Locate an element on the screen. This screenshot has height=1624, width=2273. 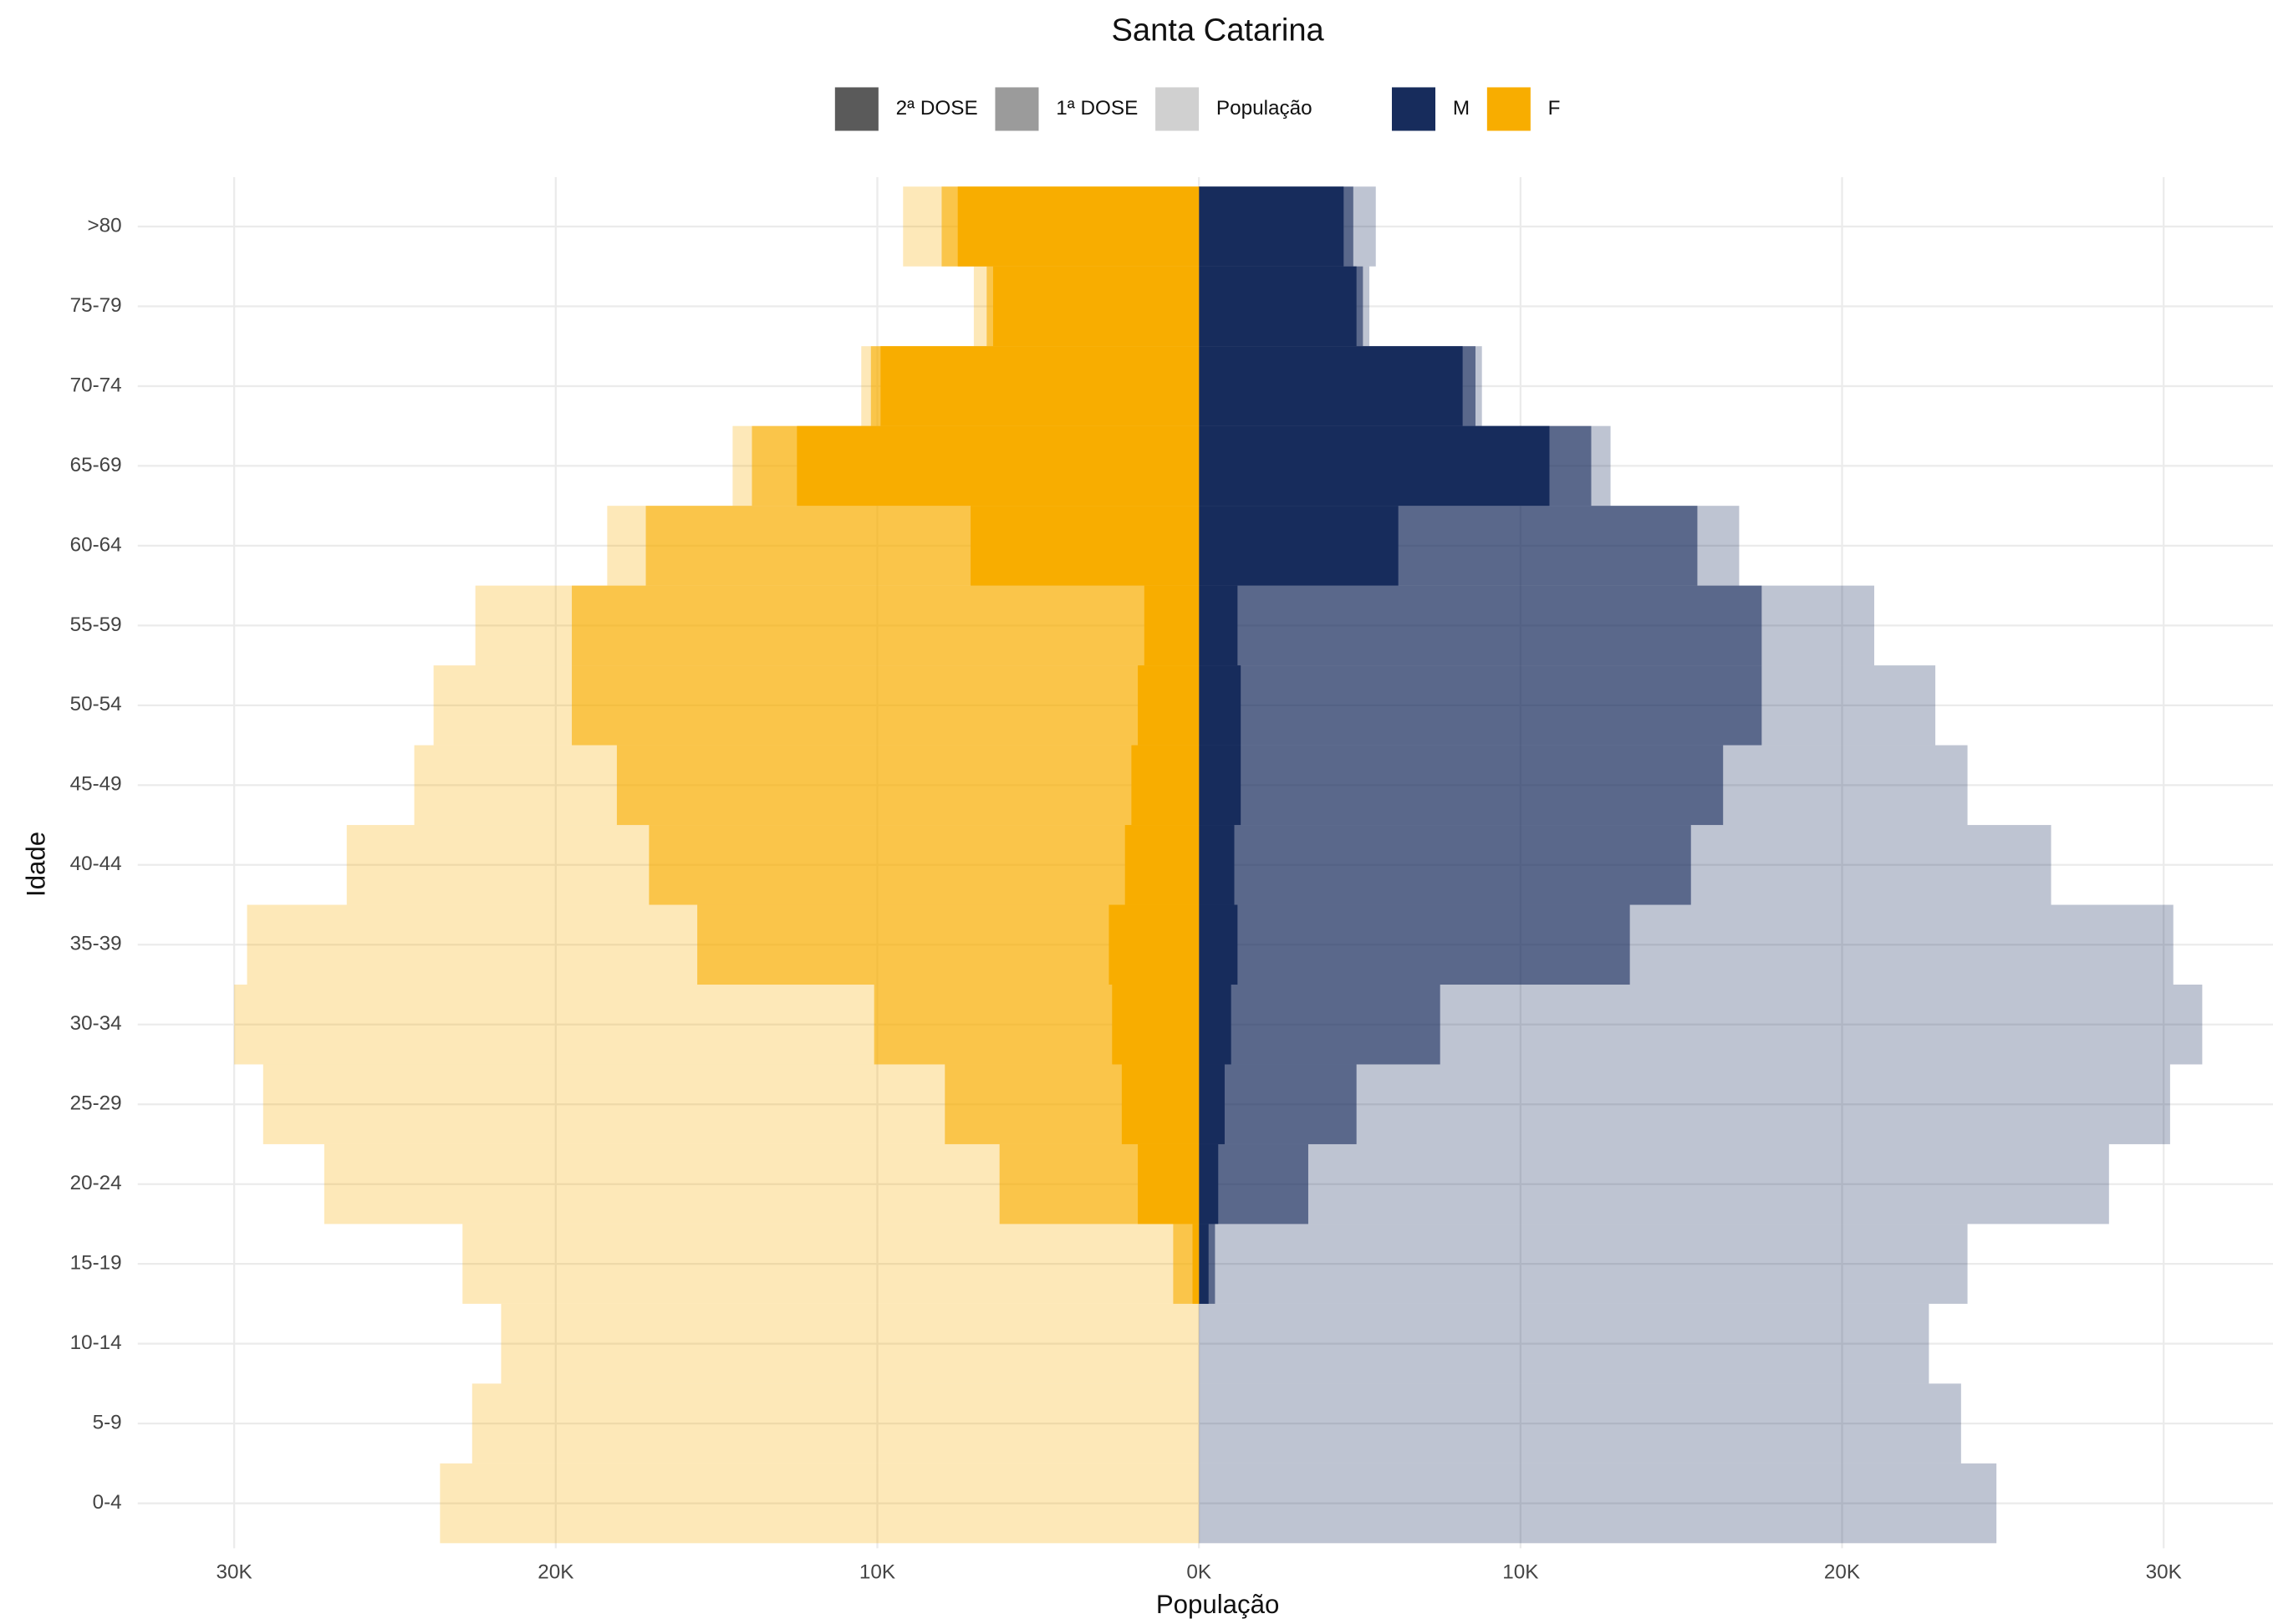
legend-label: 1ª DOSE is located at coordinates (1097, 108).